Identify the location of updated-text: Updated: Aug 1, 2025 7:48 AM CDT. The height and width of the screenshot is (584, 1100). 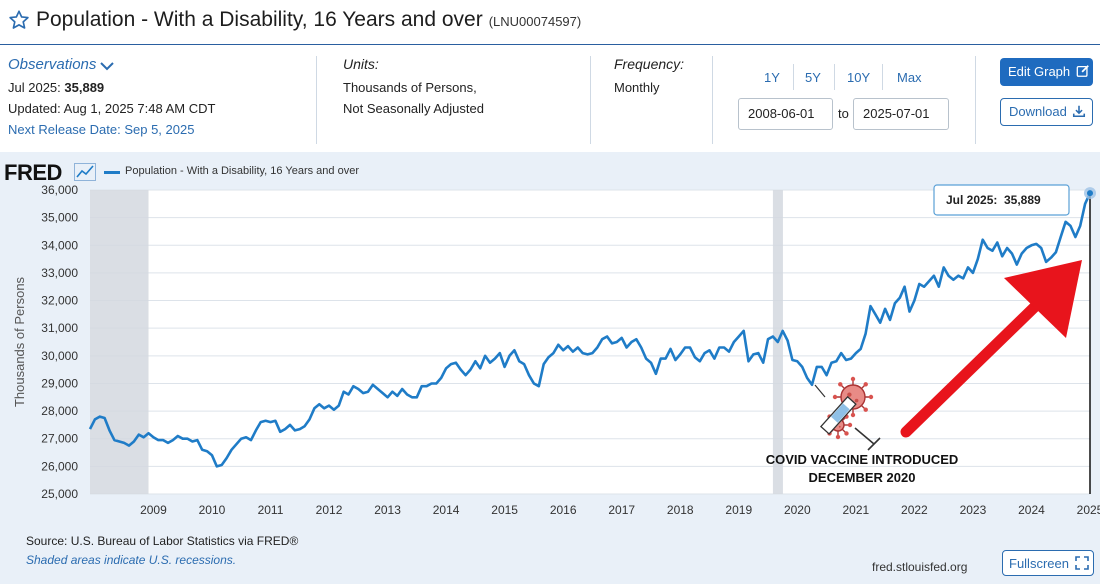
(112, 108).